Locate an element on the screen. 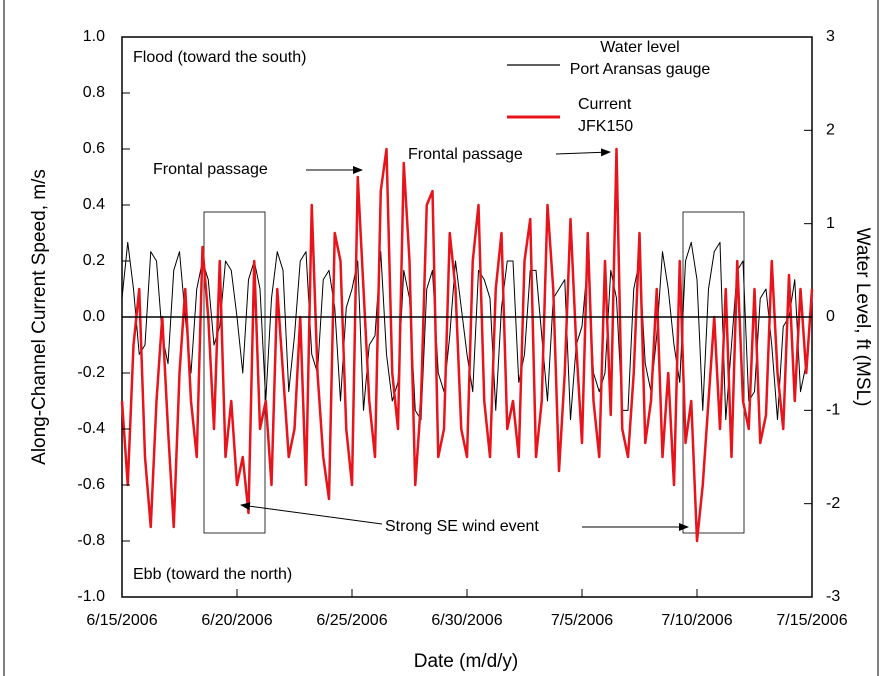 Image resolution: width=881 pixels, height=676 pixels. legend-label: Current JFK150 is located at coordinates (606, 115).